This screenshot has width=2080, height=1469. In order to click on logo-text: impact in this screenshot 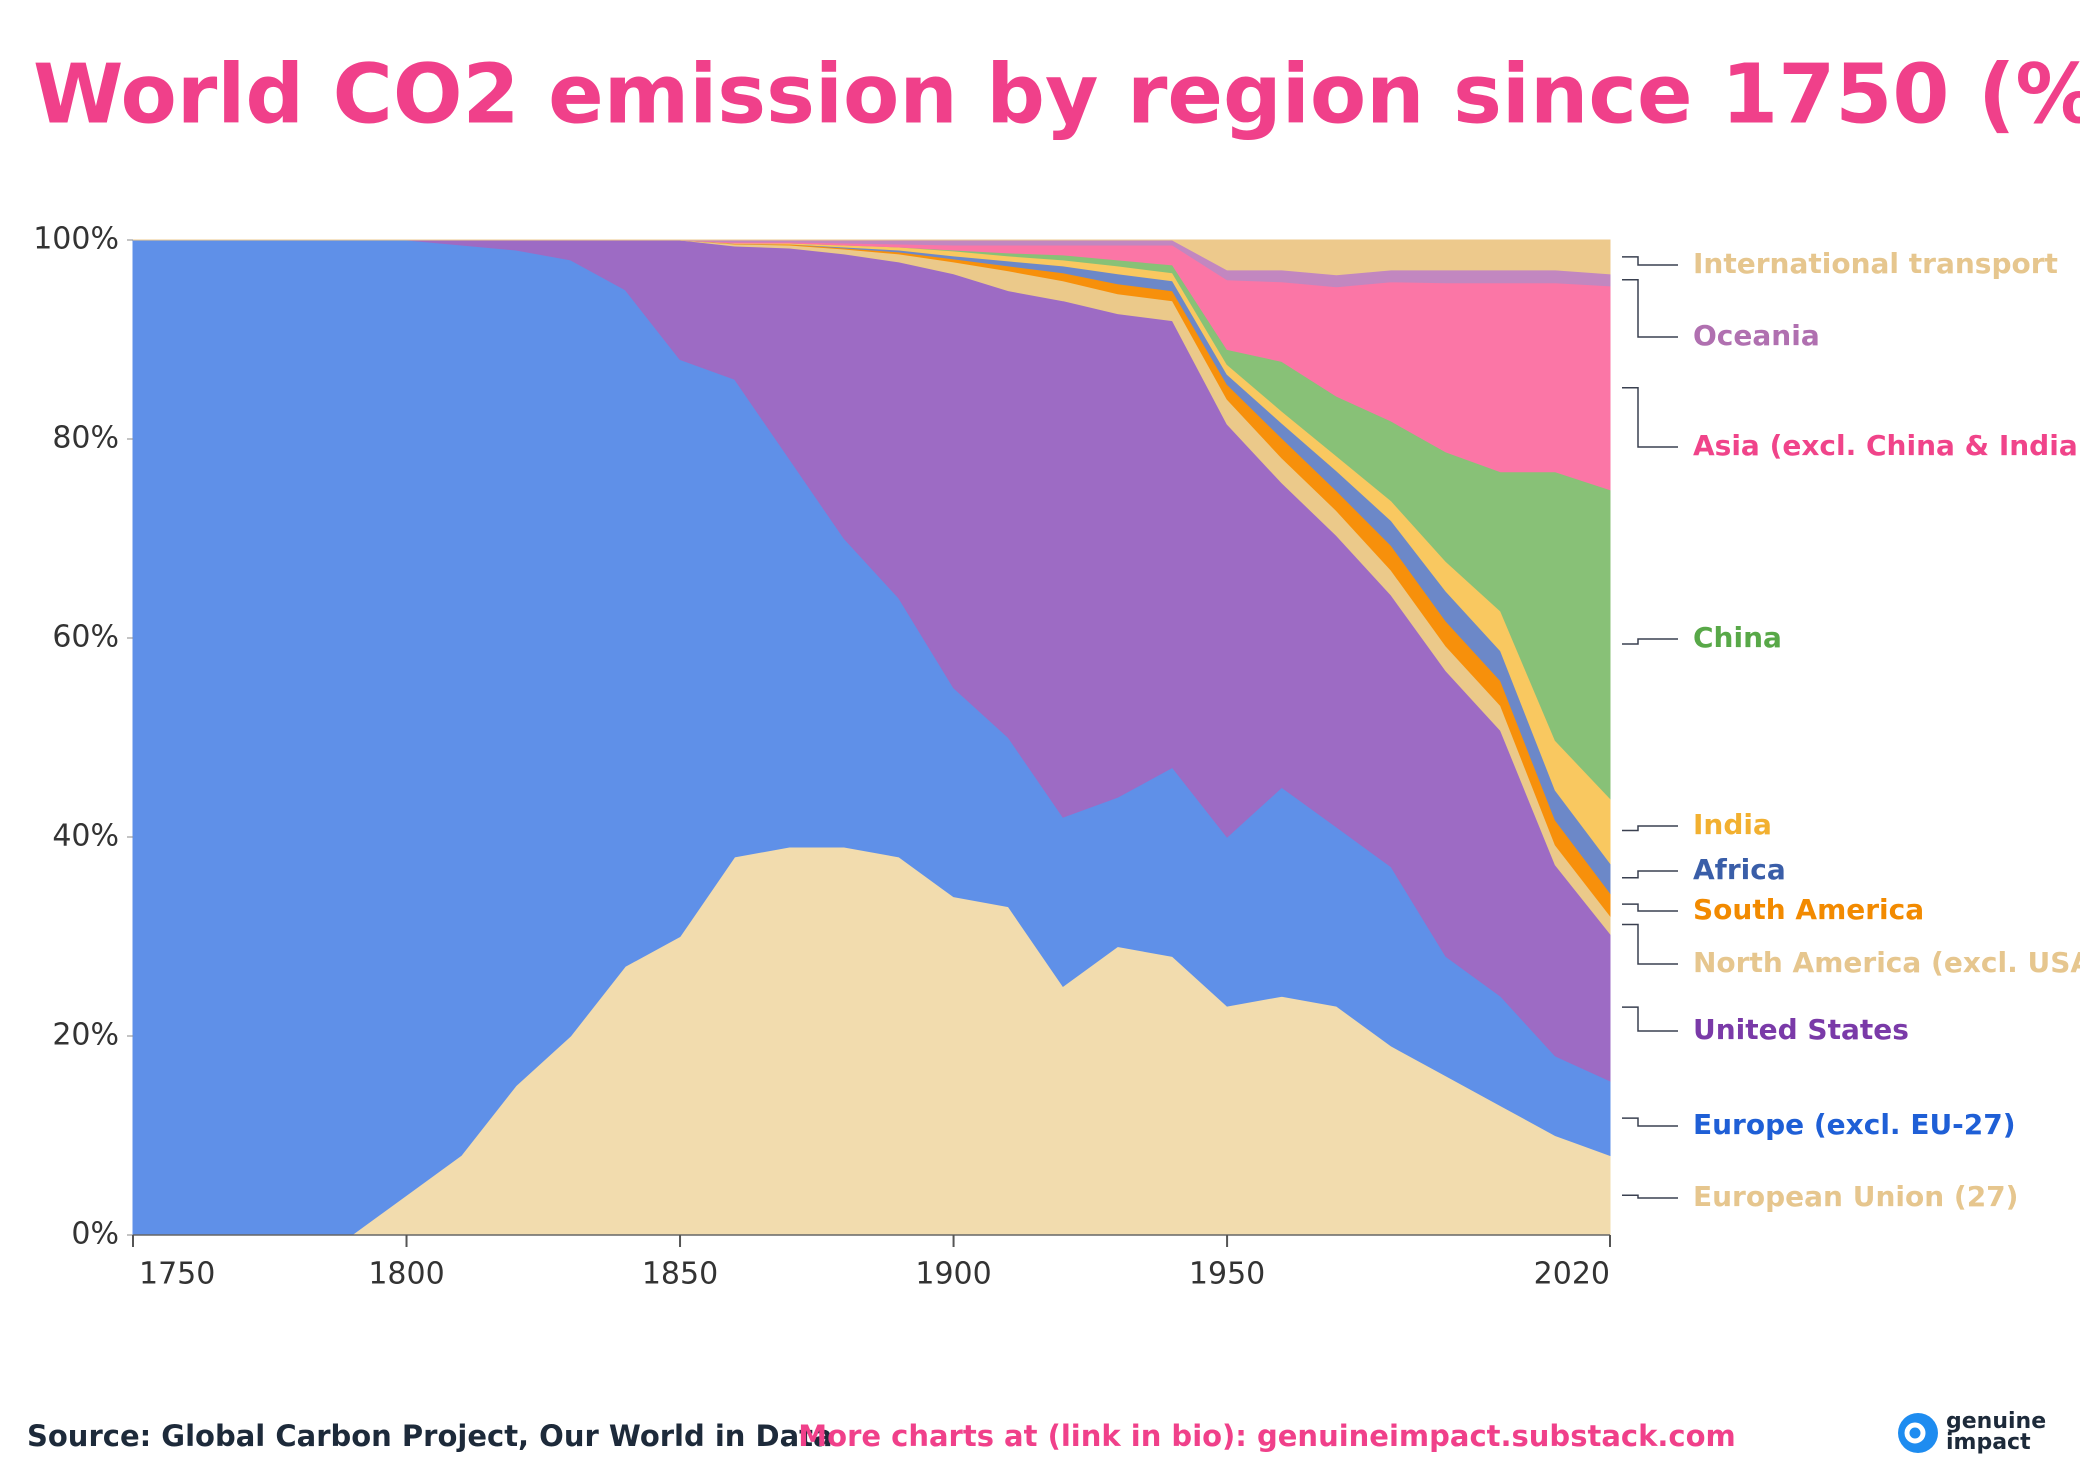, I will do `click(1988, 1442)`.